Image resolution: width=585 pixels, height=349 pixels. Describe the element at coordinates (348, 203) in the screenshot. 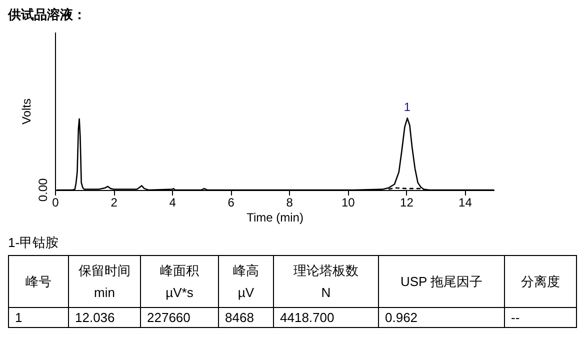

I see `x-tick-label: 10` at that location.